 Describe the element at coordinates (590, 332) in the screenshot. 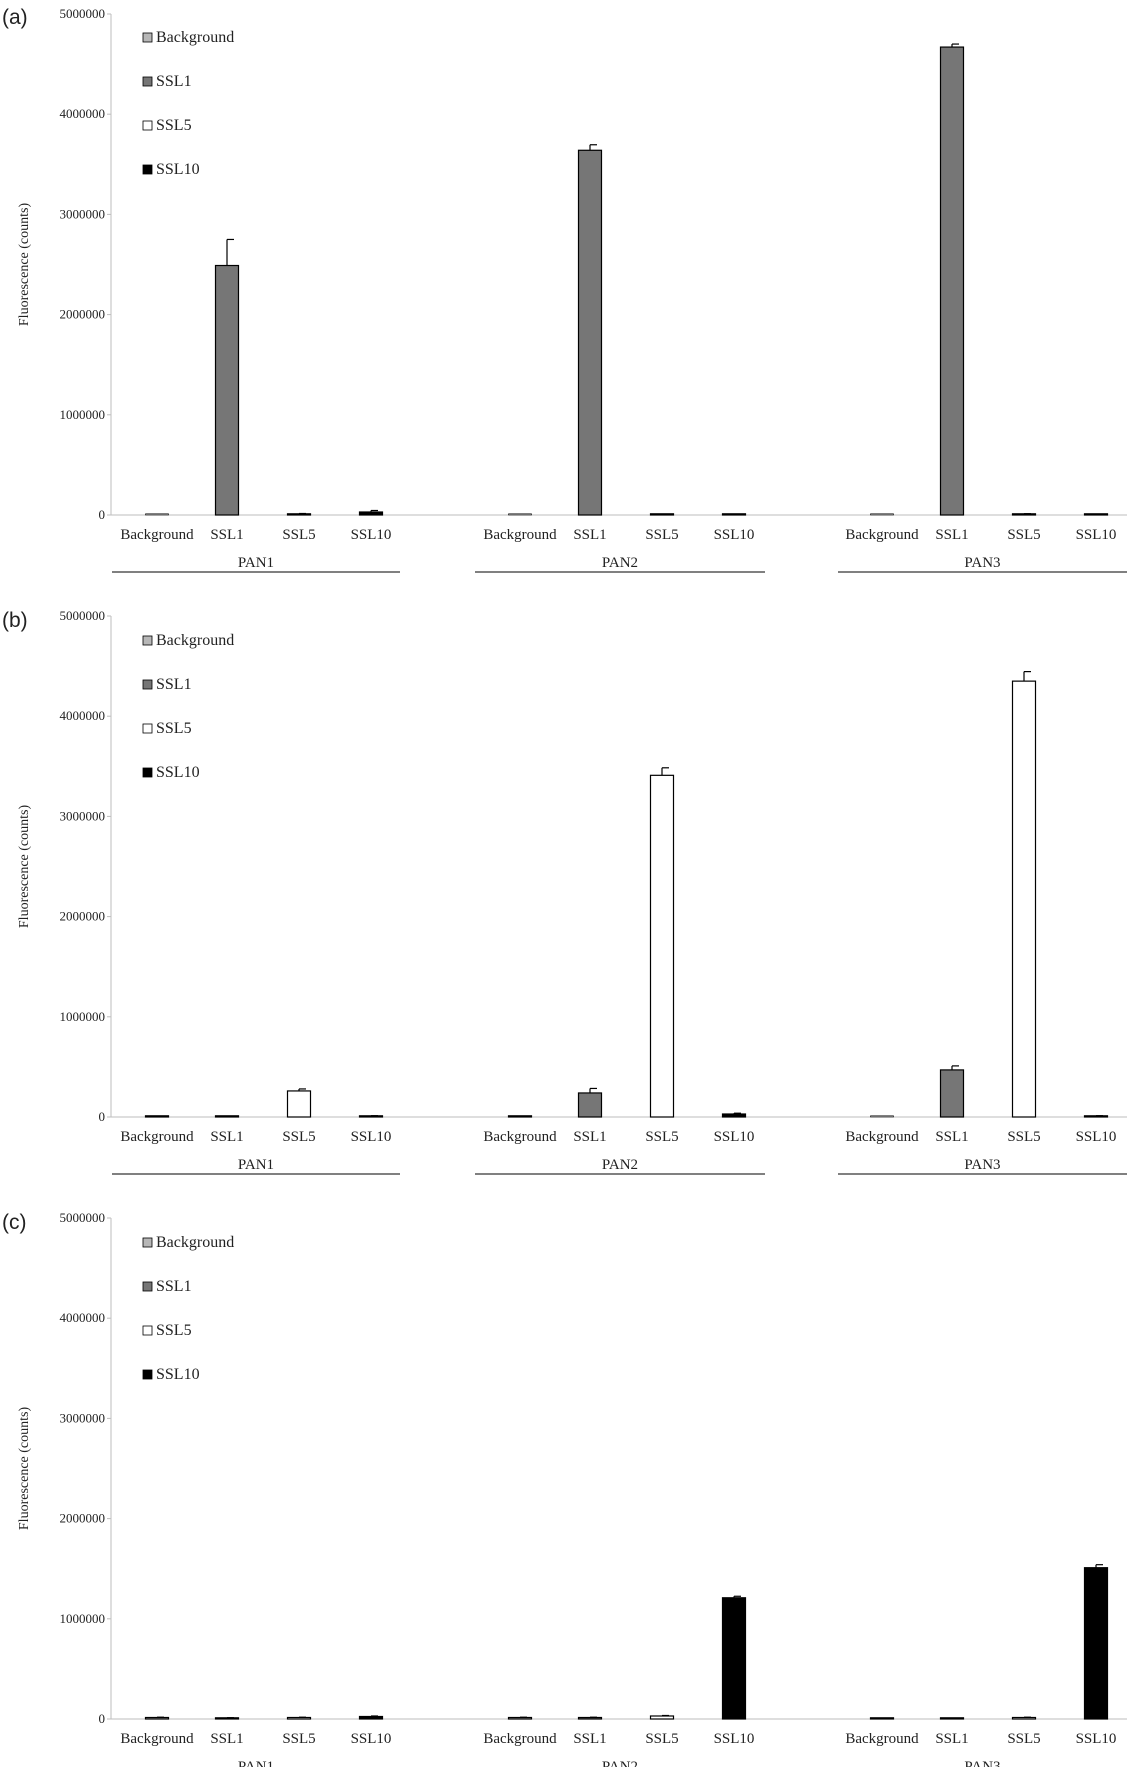

I see `bar-pan2-ssl1` at that location.